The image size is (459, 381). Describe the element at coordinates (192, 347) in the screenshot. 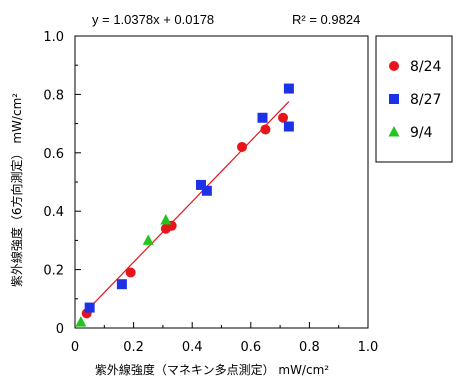

I see `x-tick-label: 0.4` at that location.